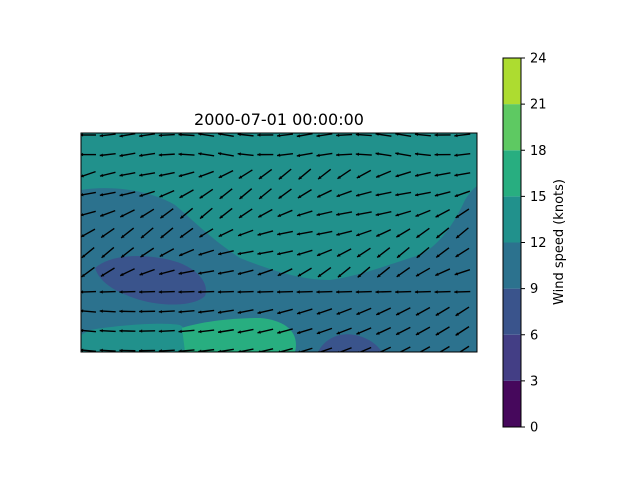 The height and width of the screenshot is (480, 640). I want to click on chart-title: 2000-07-01 00:00:00, so click(279, 119).